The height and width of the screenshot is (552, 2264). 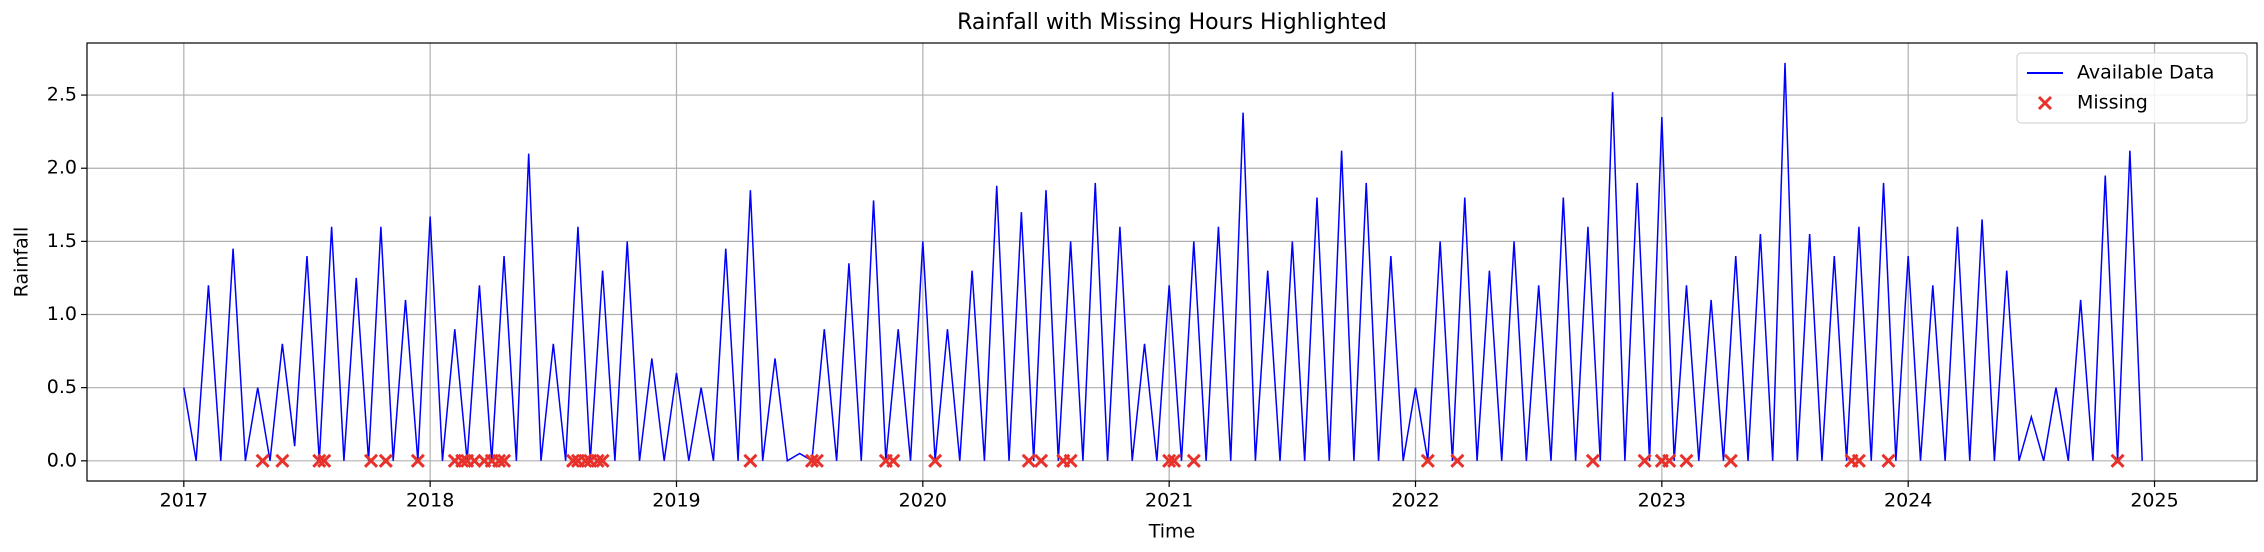 I want to click on y-tick-label: 0.5, so click(x=62, y=387).